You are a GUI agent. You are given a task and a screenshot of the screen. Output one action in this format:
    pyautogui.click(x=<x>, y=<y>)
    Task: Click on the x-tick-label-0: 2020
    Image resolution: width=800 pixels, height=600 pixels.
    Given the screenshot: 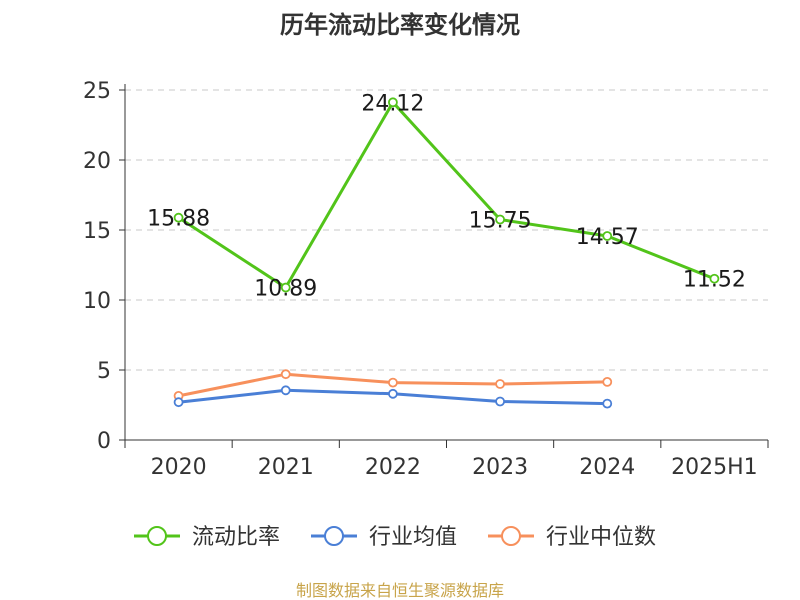 What is the action you would take?
    pyautogui.click(x=179, y=467)
    